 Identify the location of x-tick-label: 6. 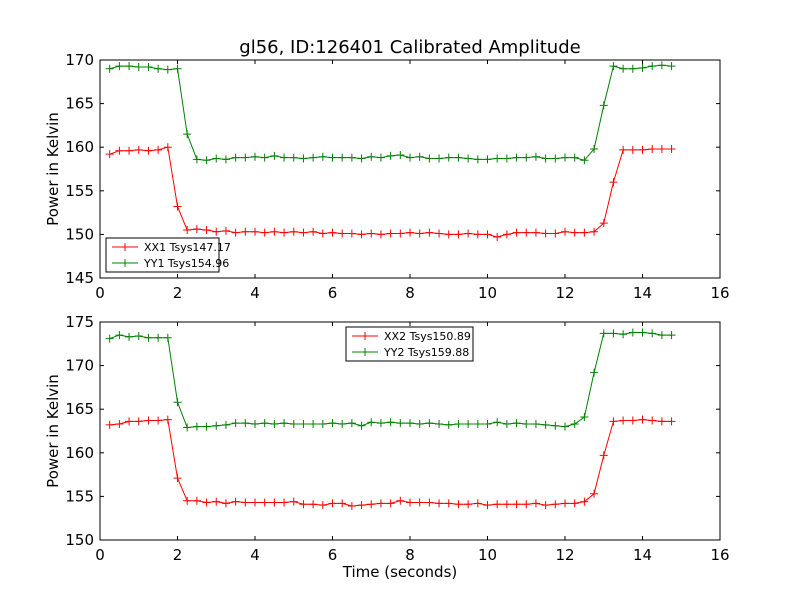
(333, 555).